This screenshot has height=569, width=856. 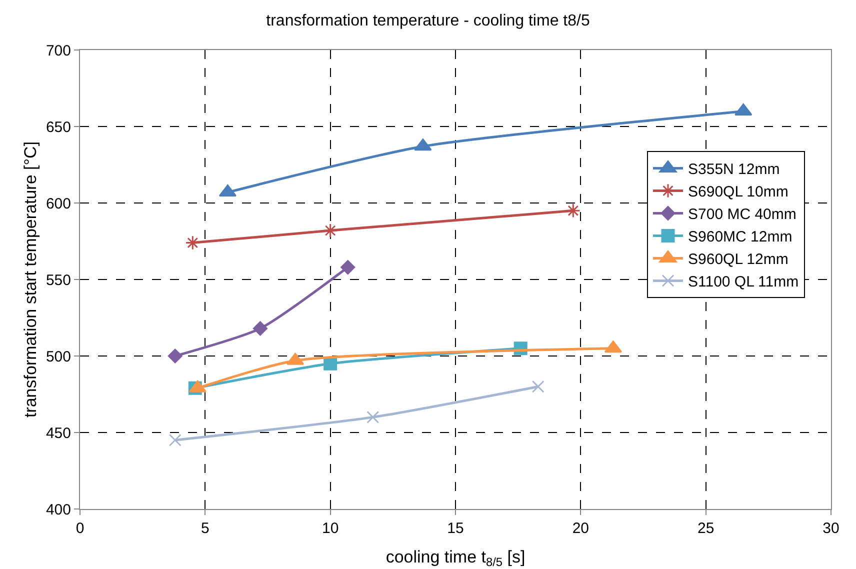 What do you see at coordinates (740, 237) in the screenshot?
I see `legend-label: S960MC 12mm` at bounding box center [740, 237].